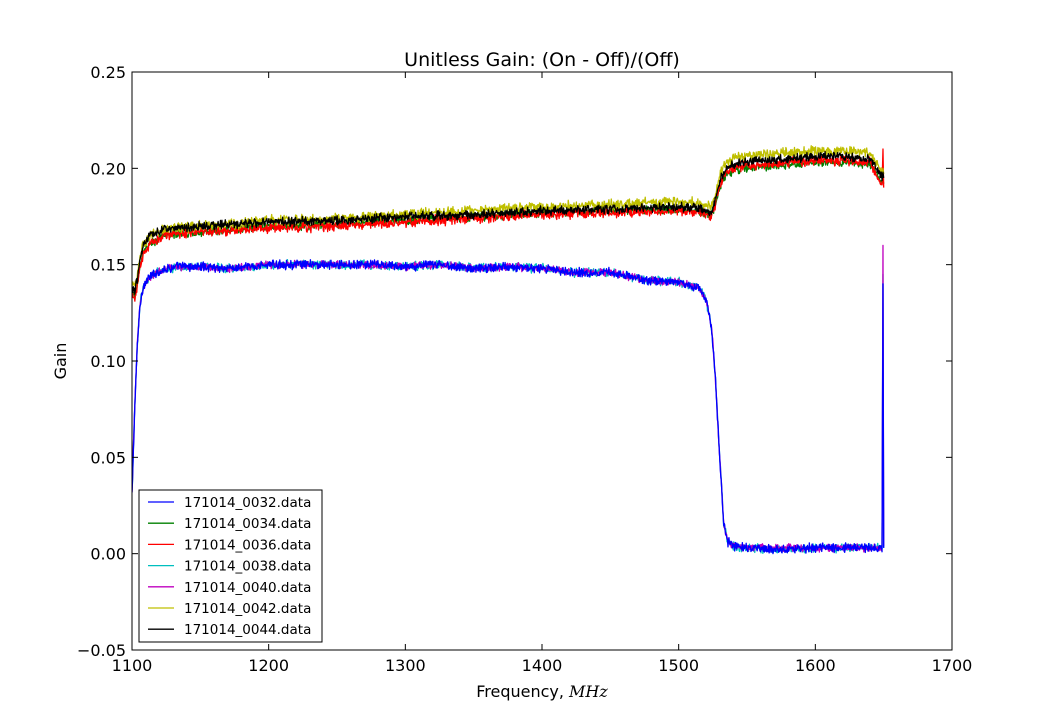  Describe the element at coordinates (247, 609) in the screenshot. I see `legend-label: 171014_0042.data` at that location.